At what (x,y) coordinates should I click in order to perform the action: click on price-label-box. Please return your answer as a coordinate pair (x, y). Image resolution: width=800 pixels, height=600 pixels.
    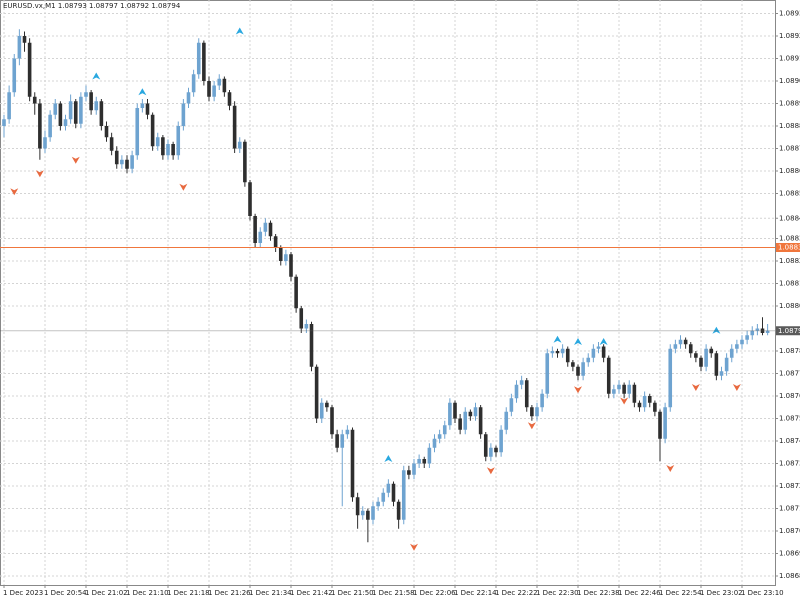
    Looking at the image, I should click on (788, 331).